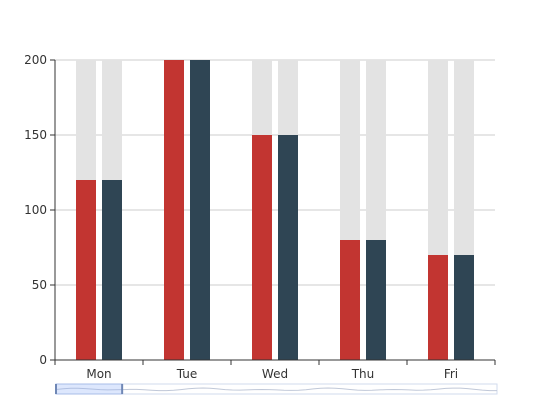 The width and height of the screenshot is (550, 420). I want to click on x-tick-label: Thu, so click(363, 374).